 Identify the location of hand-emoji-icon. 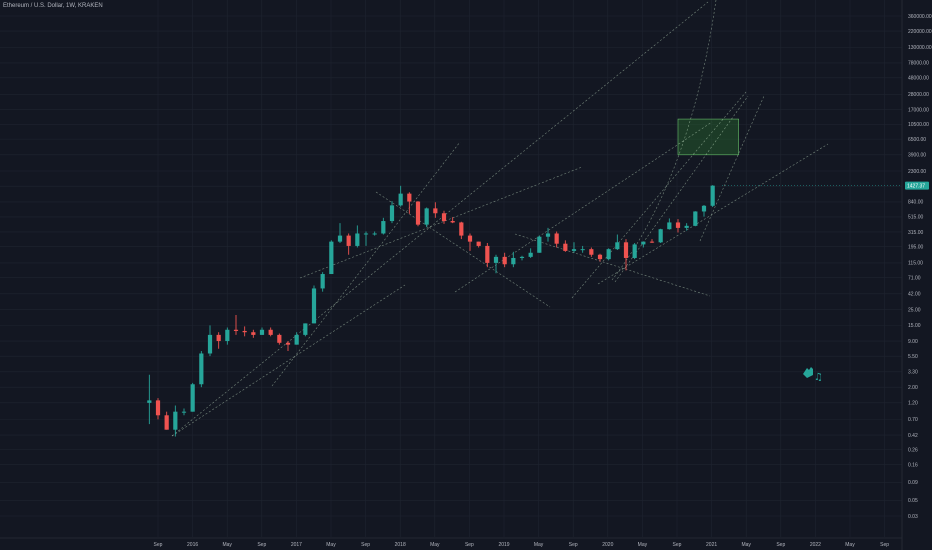
(808, 372).